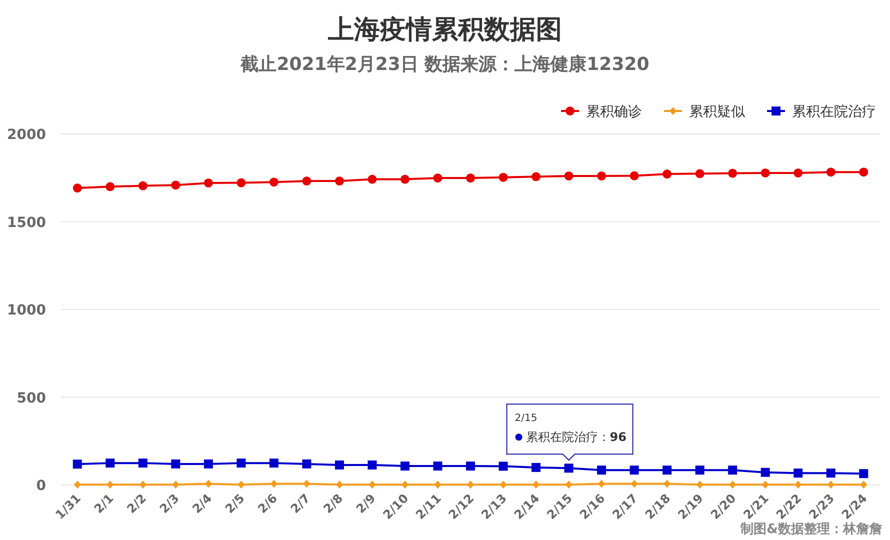  Describe the element at coordinates (366, 503) in the screenshot. I see `x-tick-label: 2/9` at that location.